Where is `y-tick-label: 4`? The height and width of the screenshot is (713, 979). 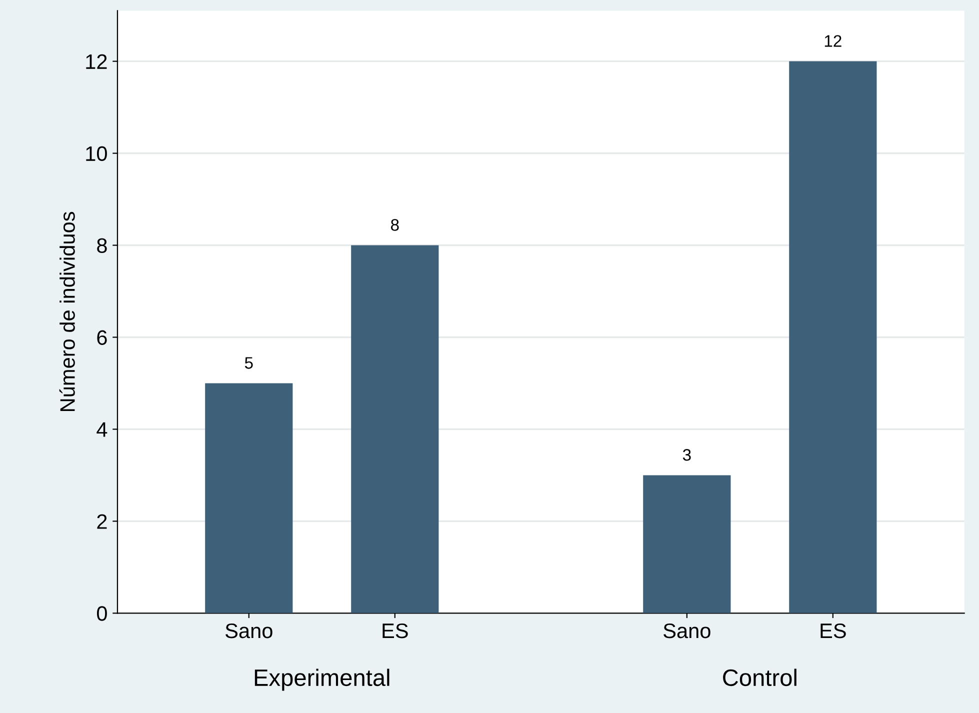 y-tick-label: 4 is located at coordinates (102, 429).